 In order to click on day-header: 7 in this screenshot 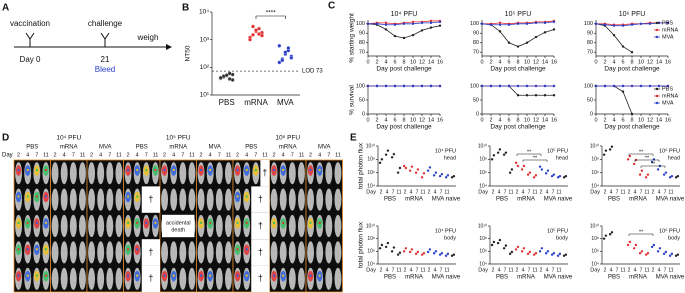, I will do `click(146, 155)`.